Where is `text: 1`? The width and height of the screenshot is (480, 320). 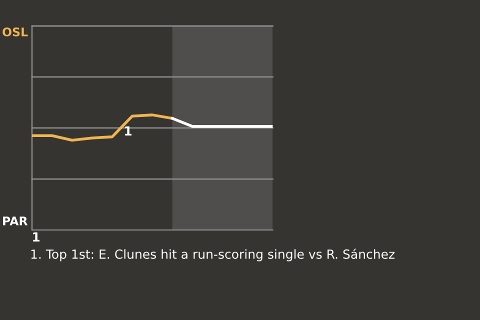 text: 1 is located at coordinates (36, 237).